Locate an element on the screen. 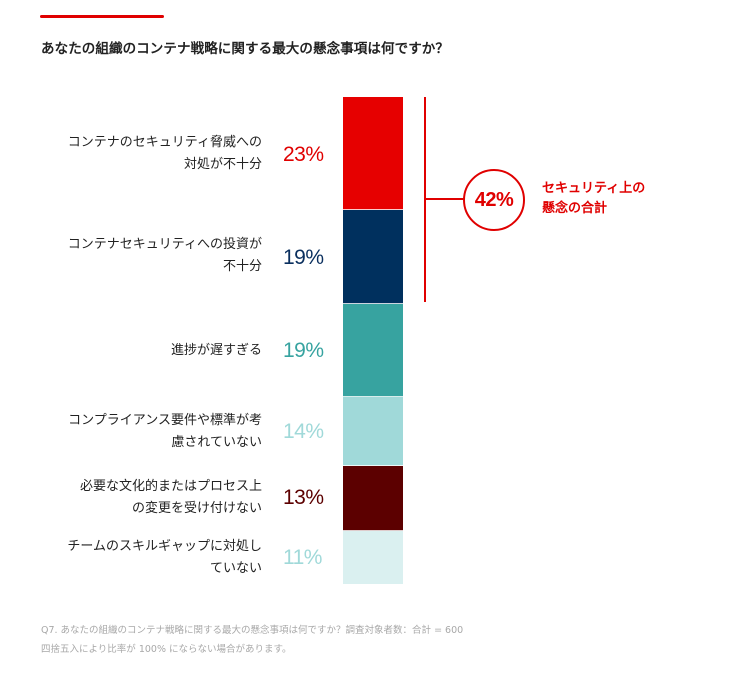  chart-title: あなたの組織のコンテナ戦略に関する最大の懸念事項は何ですか？ is located at coordinates (245, 49).